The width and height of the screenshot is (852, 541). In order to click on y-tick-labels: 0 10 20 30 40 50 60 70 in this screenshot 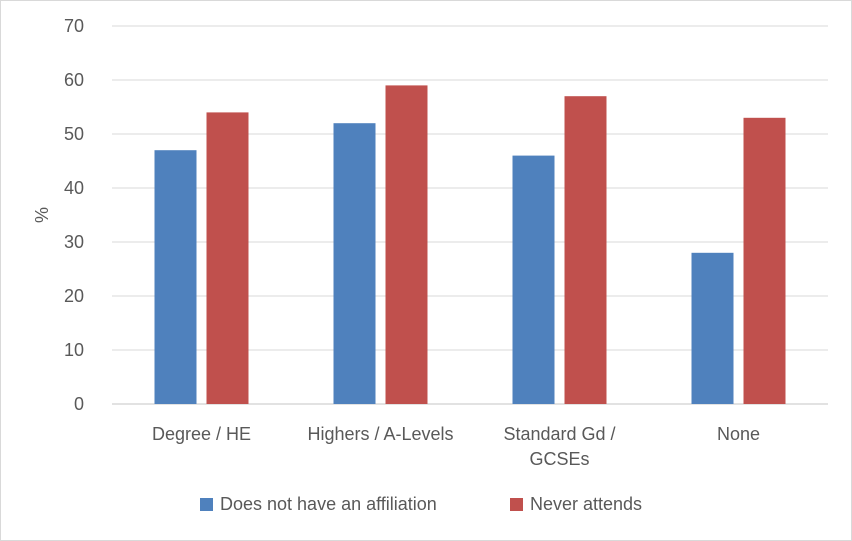, I will do `click(74, 215)`.